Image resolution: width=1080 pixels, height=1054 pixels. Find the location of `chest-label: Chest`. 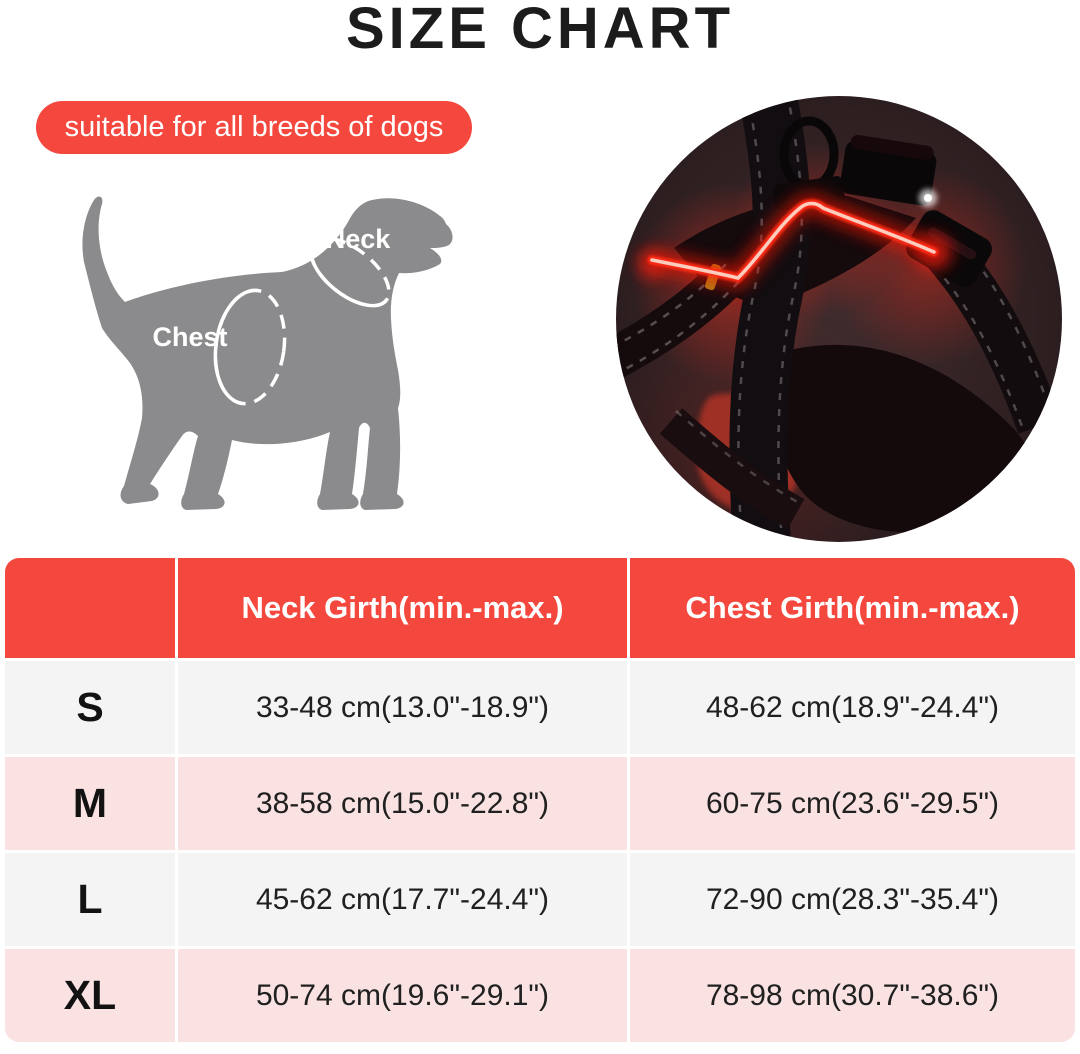

chest-label: Chest is located at coordinates (189, 337).